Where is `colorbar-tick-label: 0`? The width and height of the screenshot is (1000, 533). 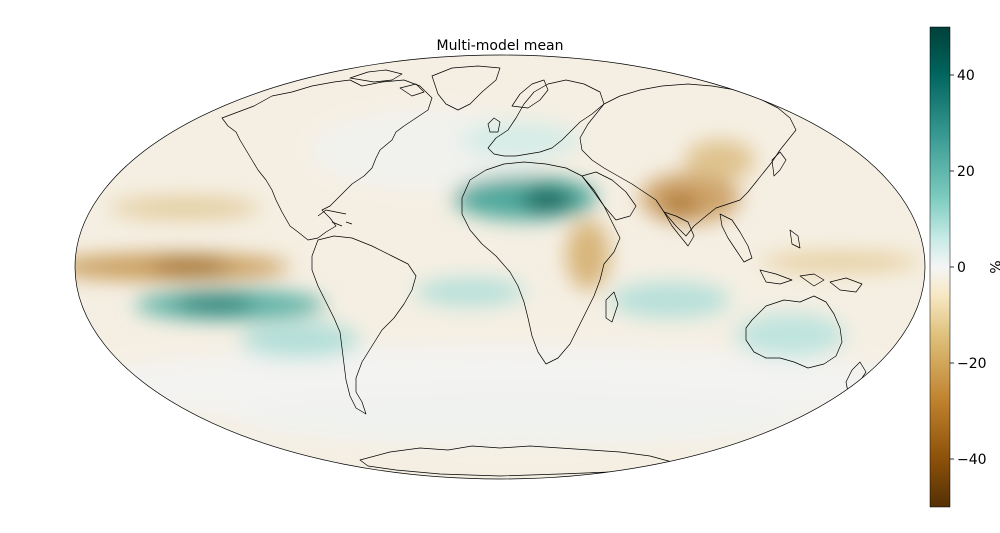 colorbar-tick-label: 0 is located at coordinates (961, 268).